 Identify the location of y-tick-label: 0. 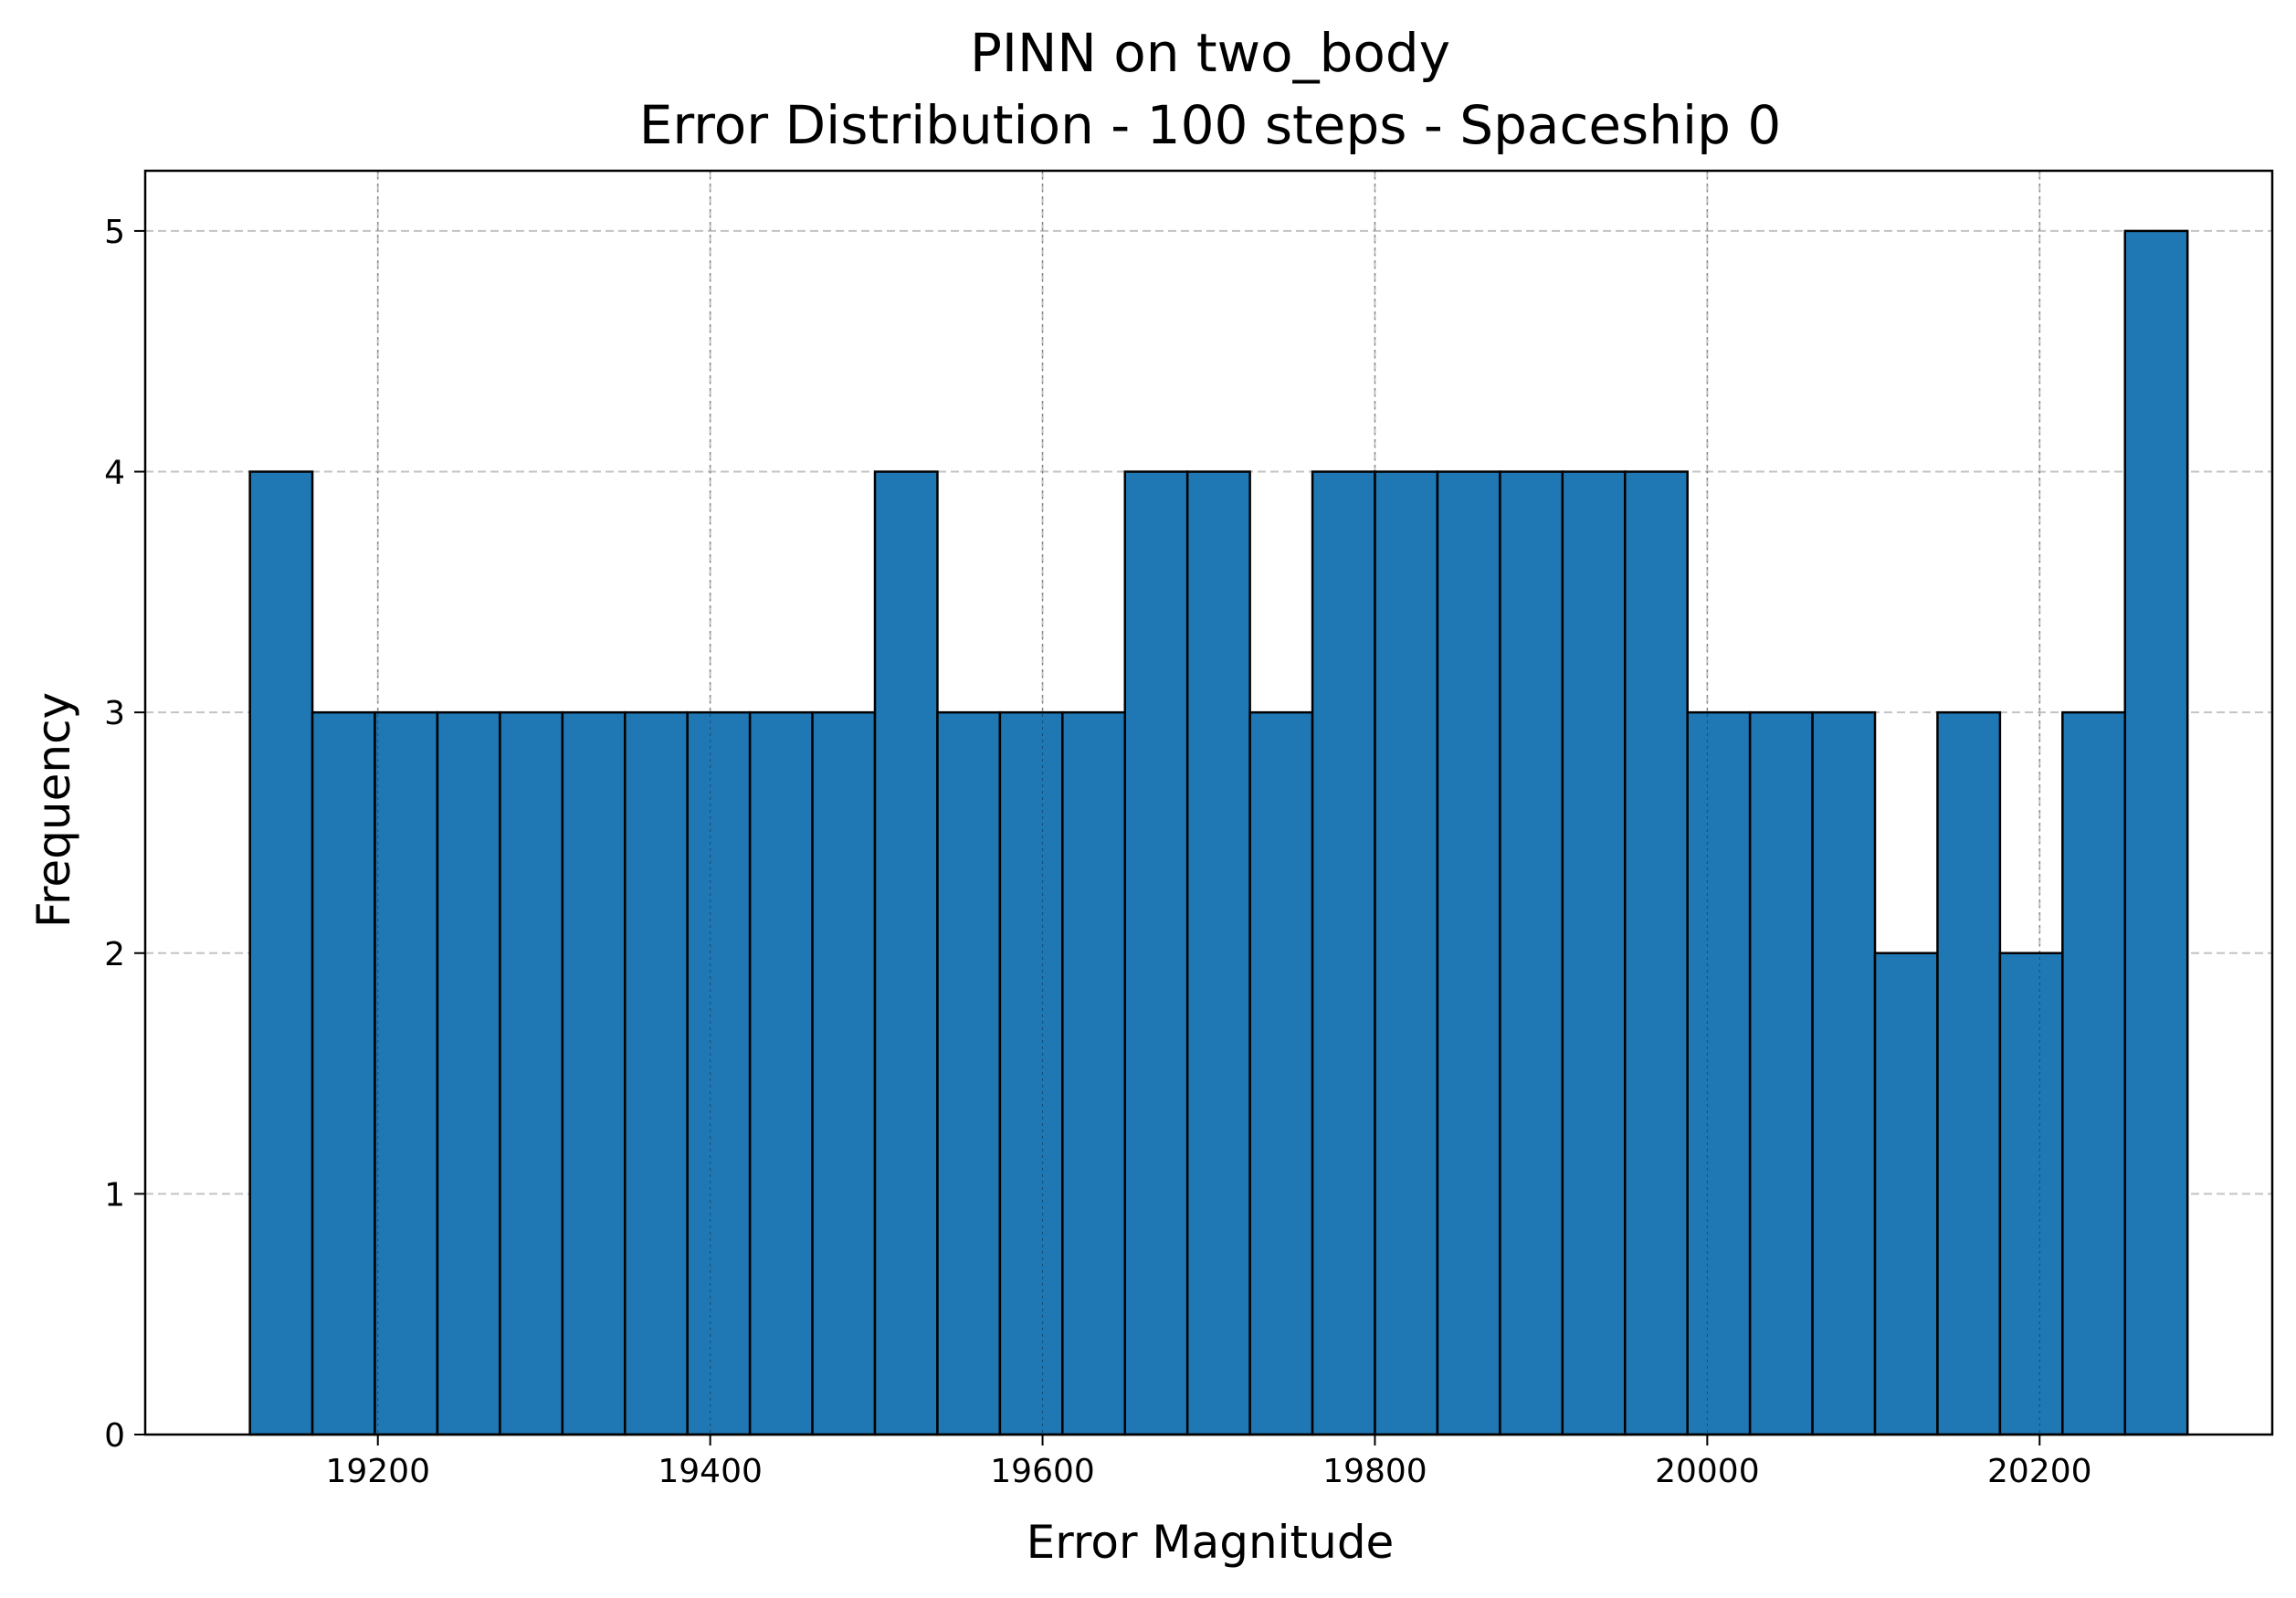
(114, 1436).